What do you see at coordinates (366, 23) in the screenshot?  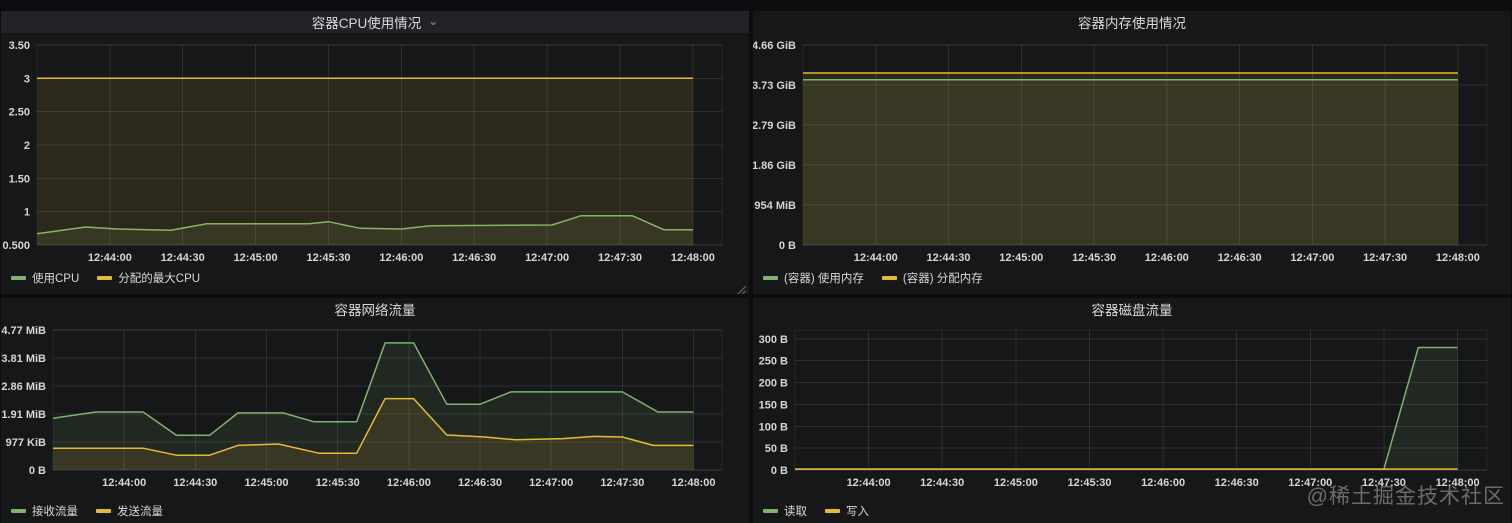 I see `panel-title-cpu: 容器CPU使用情况` at bounding box center [366, 23].